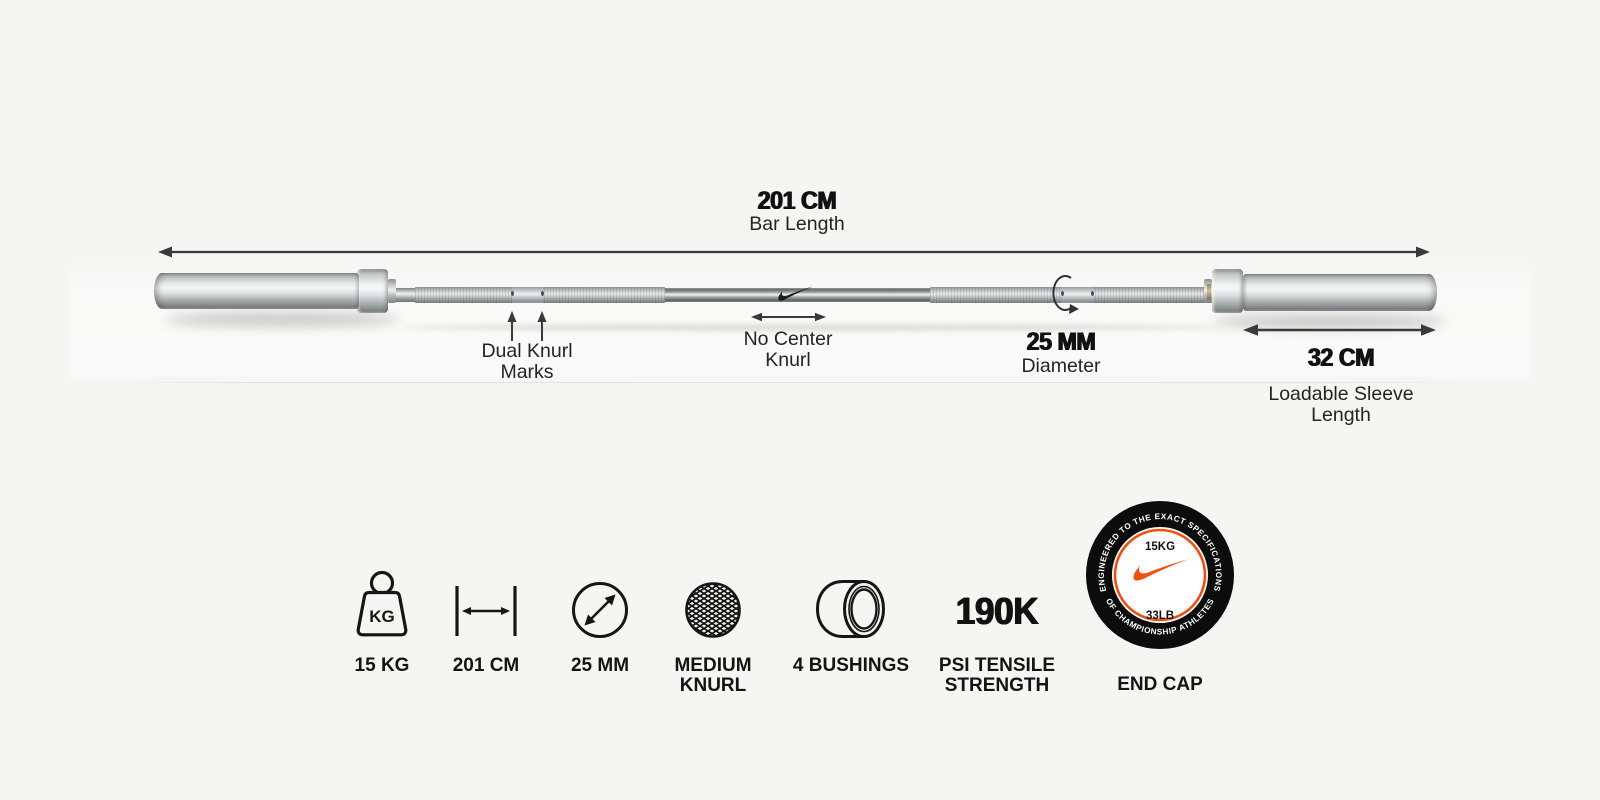 The width and height of the screenshot is (1600, 800). Describe the element at coordinates (997, 612) in the screenshot. I see `tensile-value: 190K` at that location.